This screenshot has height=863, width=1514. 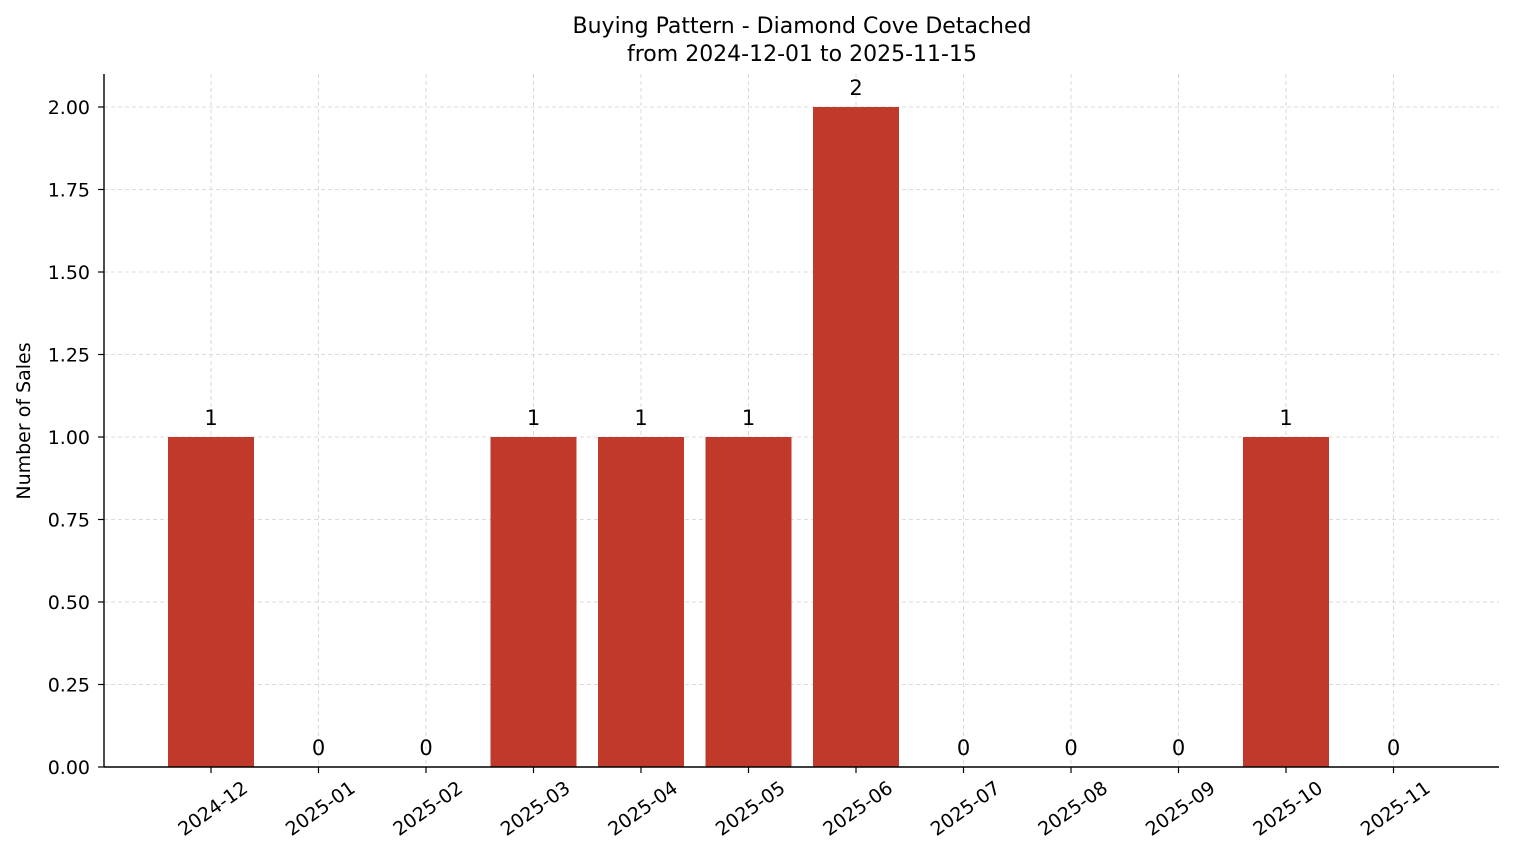 I want to click on x-tick-label: 2025-04, so click(x=643, y=809).